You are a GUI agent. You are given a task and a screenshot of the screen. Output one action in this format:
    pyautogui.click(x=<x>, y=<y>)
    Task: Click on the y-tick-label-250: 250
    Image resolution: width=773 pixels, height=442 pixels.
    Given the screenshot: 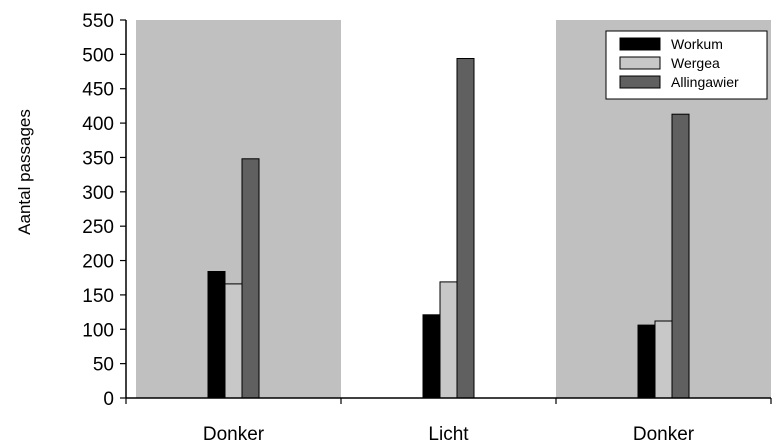 What is the action you would take?
    pyautogui.click(x=98, y=227)
    